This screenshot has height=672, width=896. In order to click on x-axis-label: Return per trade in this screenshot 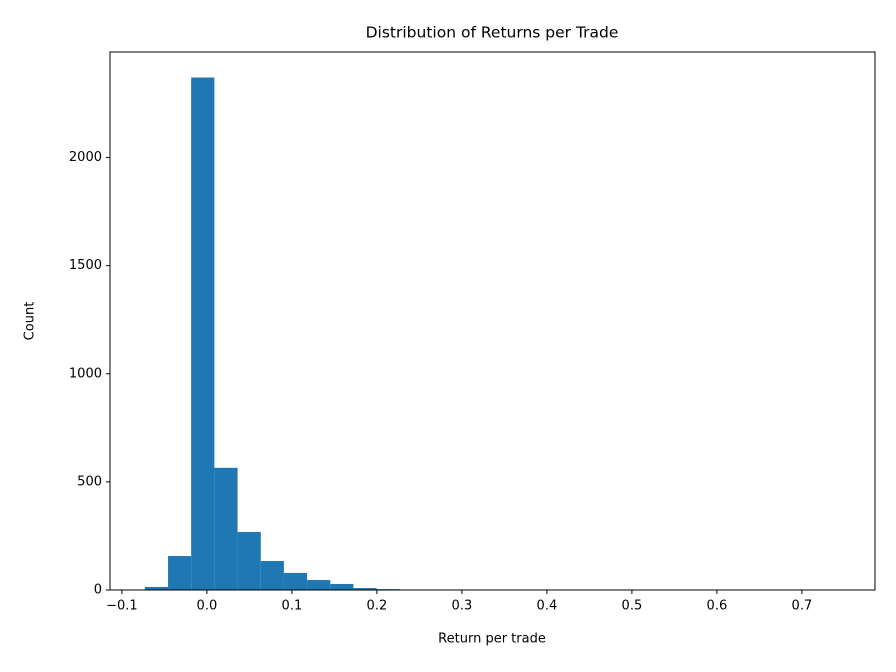, I will do `click(492, 639)`.